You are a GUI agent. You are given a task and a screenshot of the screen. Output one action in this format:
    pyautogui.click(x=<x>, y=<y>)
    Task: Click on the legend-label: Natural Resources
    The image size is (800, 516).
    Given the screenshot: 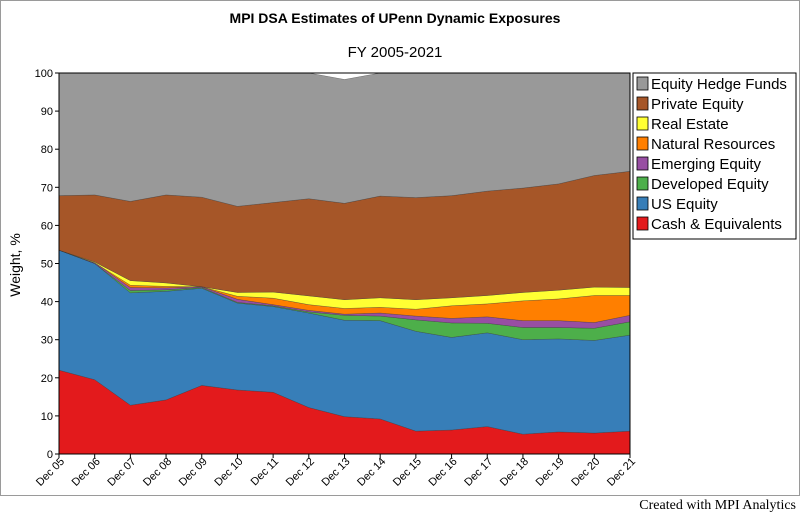 What is the action you would take?
    pyautogui.click(x=713, y=144)
    